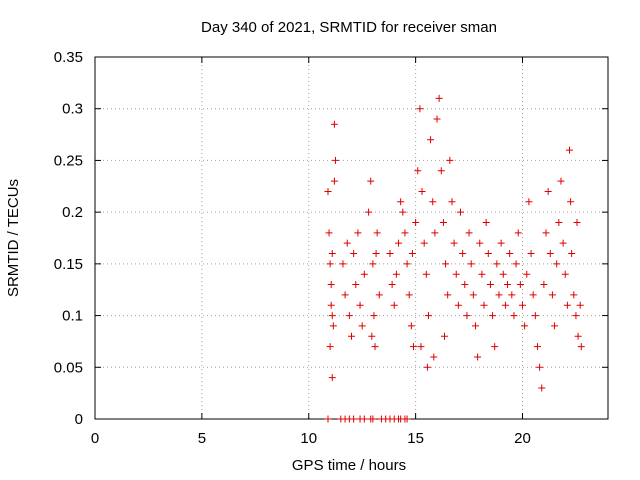 This screenshot has height=480, width=640. I want to click on y-tick-label: 0.1, so click(72, 316).